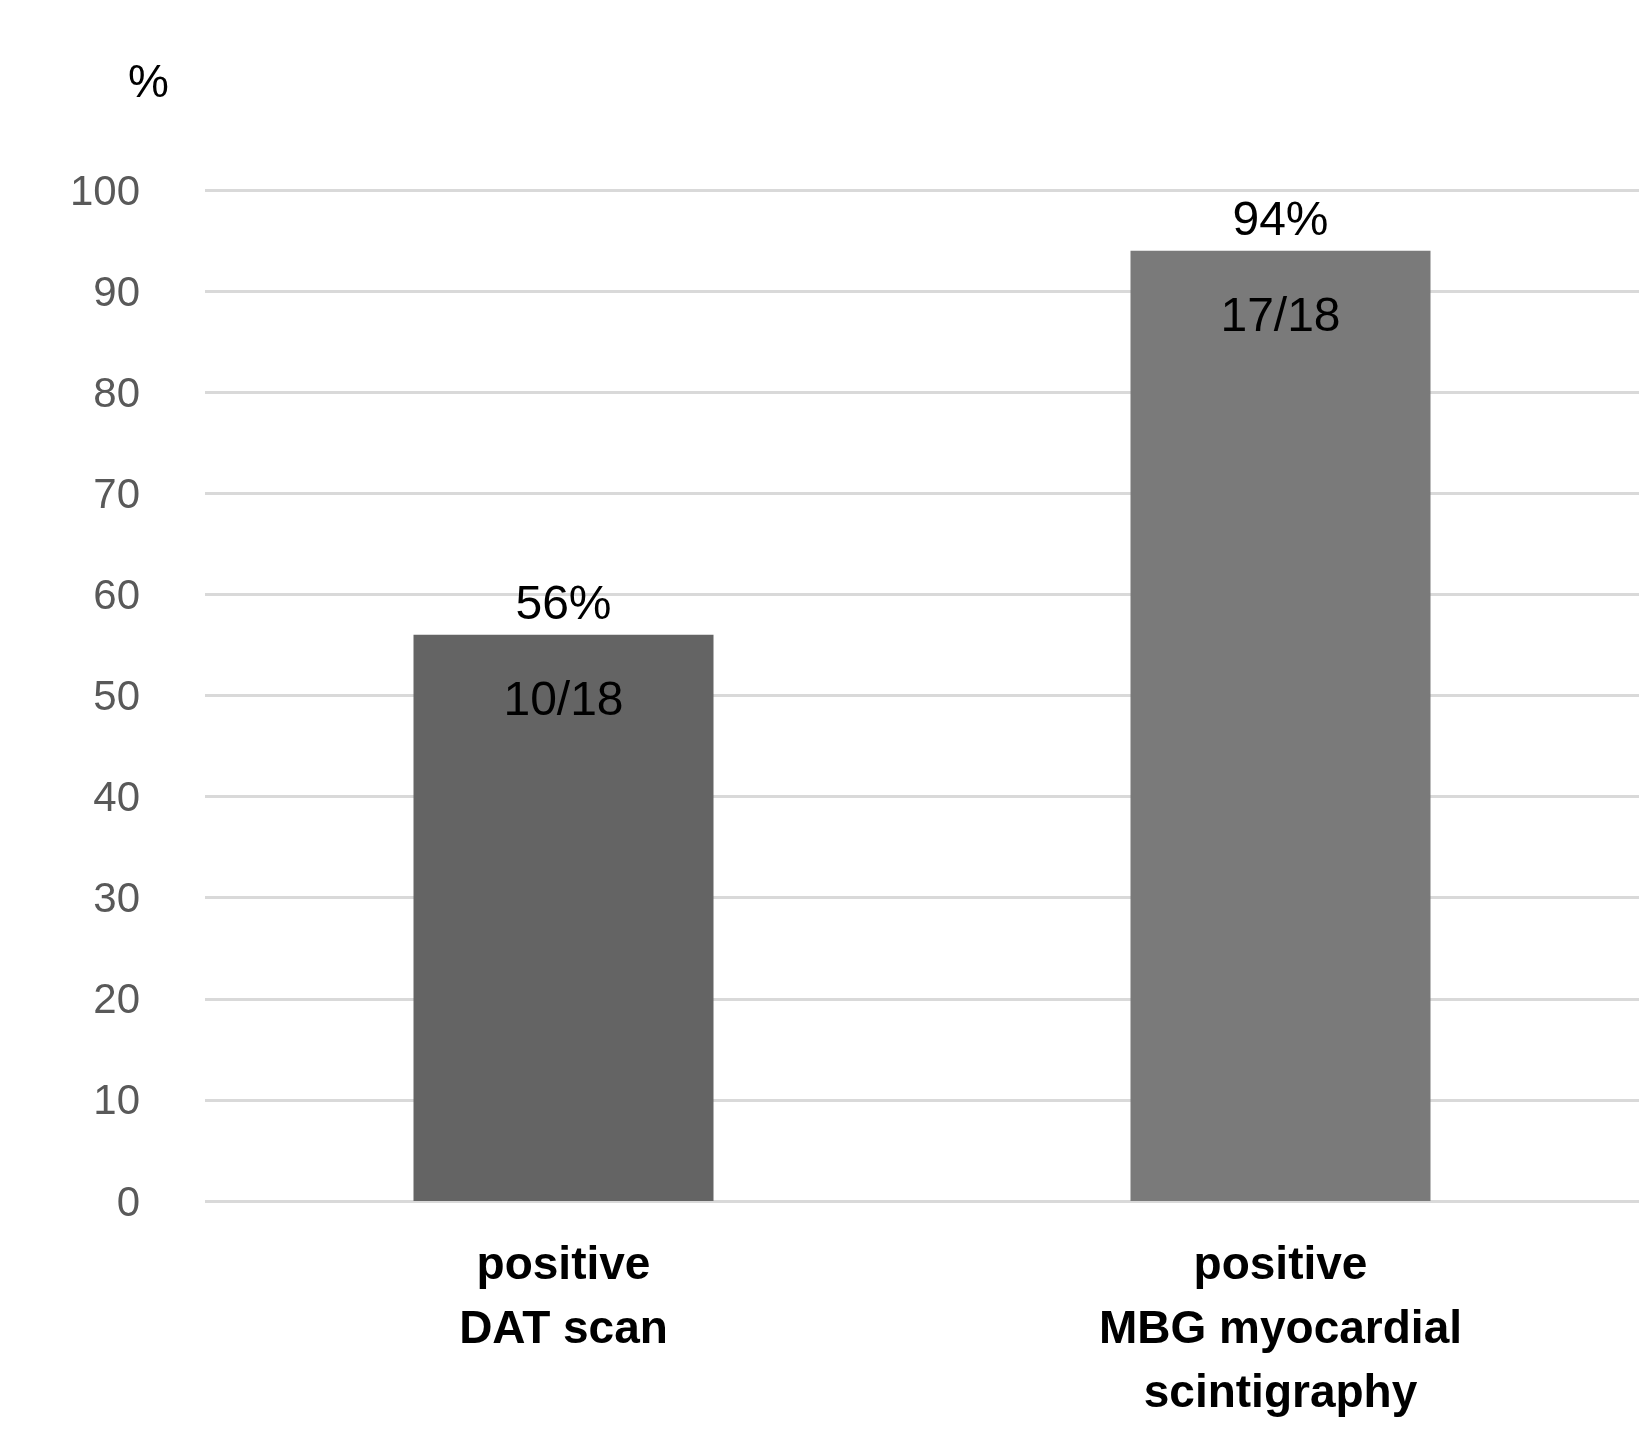  What do you see at coordinates (563, 1295) in the screenshot?
I see `x-tick-label: positive DAT scan` at bounding box center [563, 1295].